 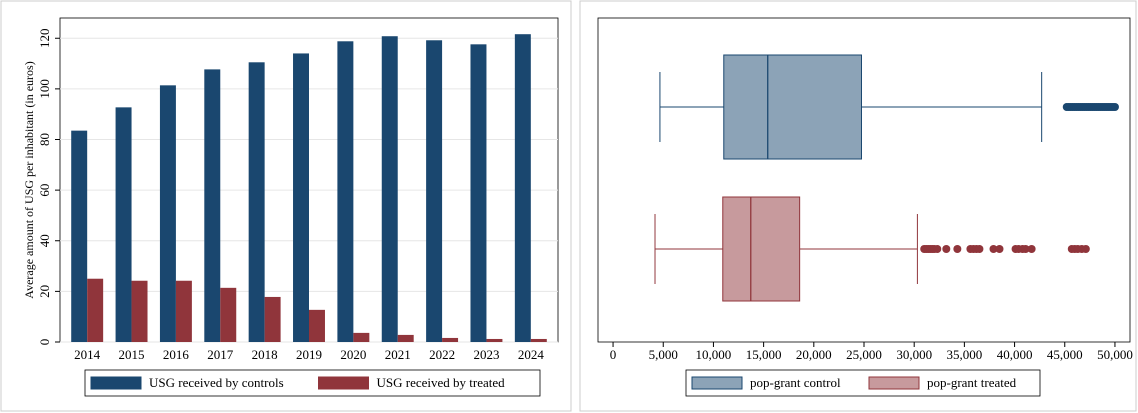 I want to click on x-tick-label: 20,000, so click(x=814, y=354).